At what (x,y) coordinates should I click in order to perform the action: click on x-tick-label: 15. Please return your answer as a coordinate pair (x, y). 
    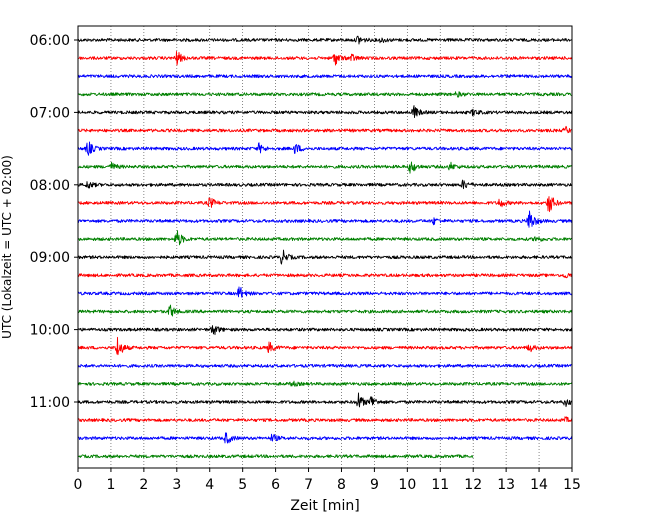
    Looking at the image, I should click on (572, 485).